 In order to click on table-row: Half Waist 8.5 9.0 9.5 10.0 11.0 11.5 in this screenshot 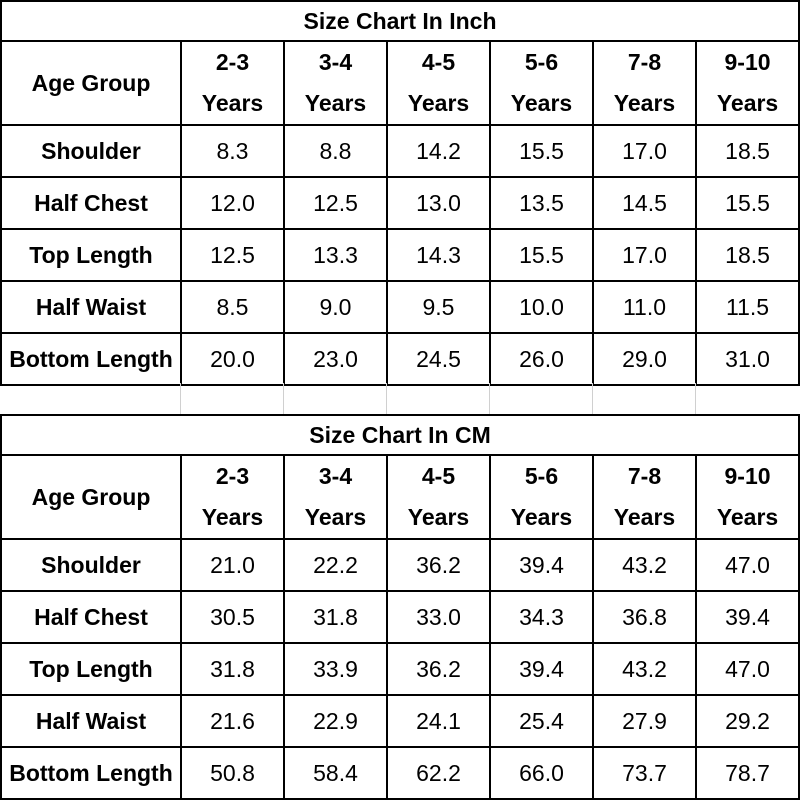, I will do `click(400, 307)`.